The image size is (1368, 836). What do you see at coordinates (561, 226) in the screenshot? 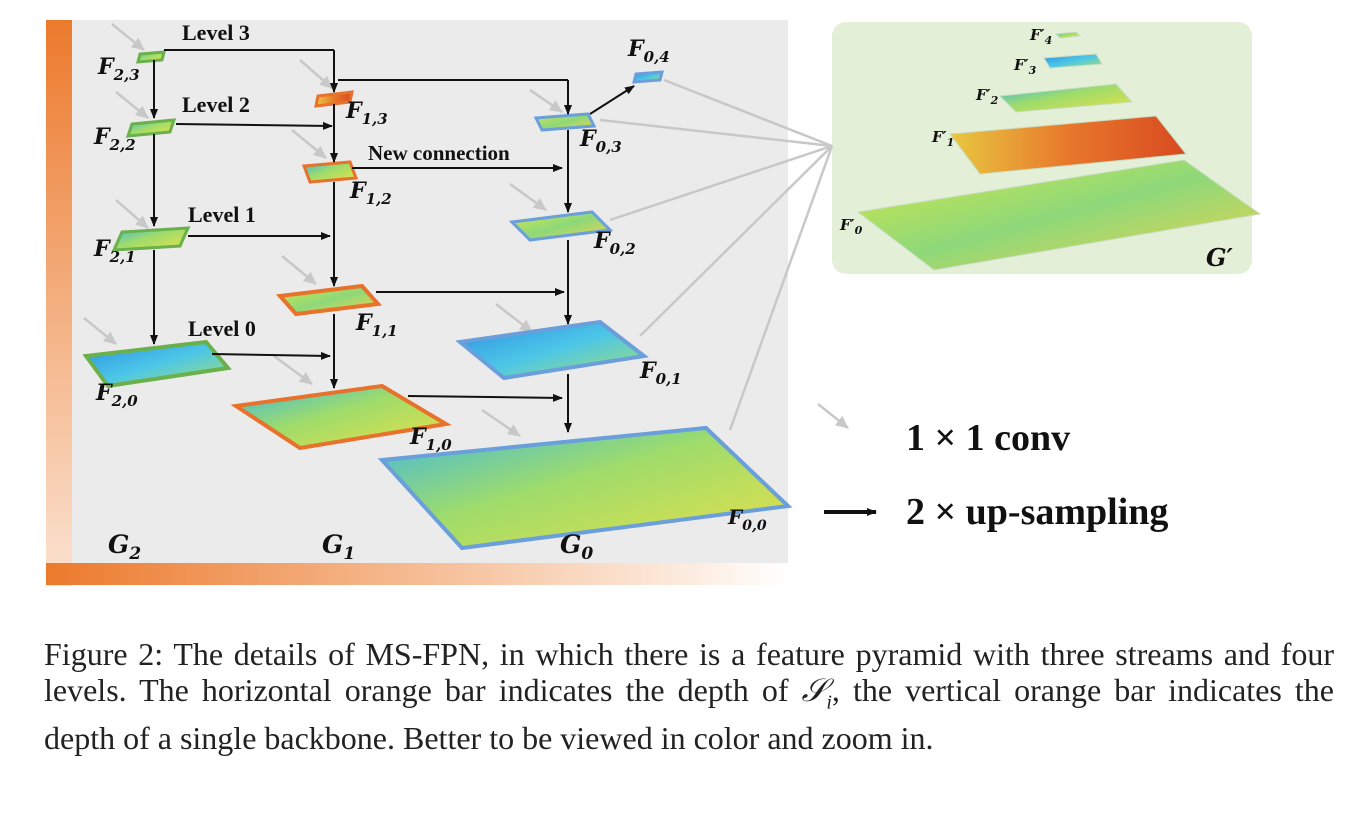
I see `map-f02` at bounding box center [561, 226].